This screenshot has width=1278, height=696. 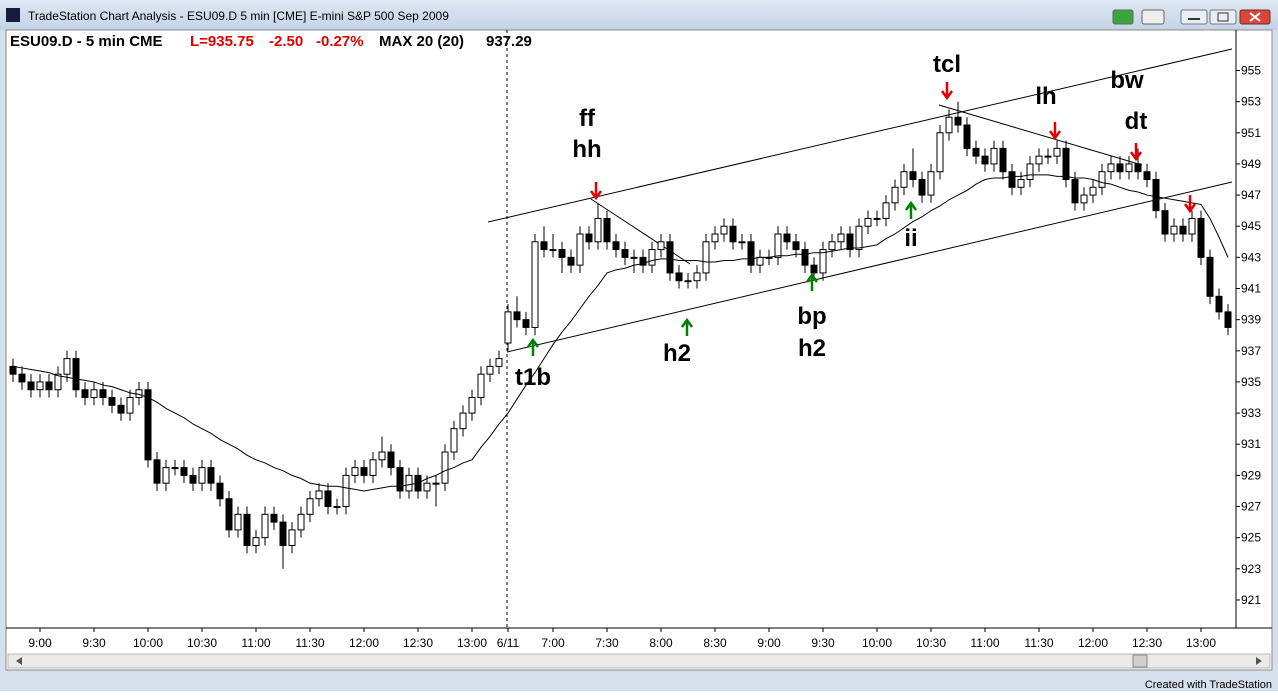 What do you see at coordinates (1251, 195) in the screenshot?
I see `y-tick-label: 947` at bounding box center [1251, 195].